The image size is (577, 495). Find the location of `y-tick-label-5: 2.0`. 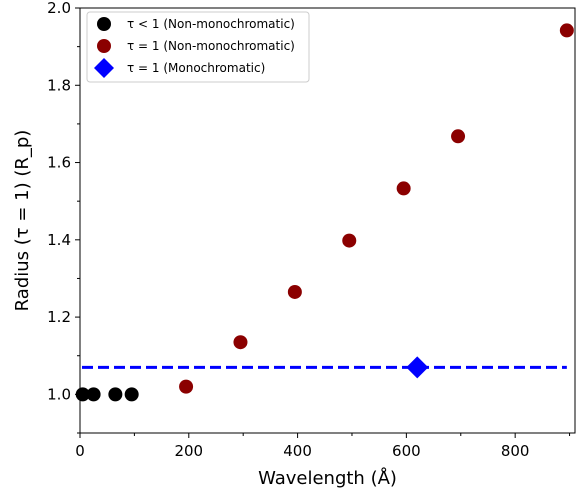

y-tick-label-5: 2.0 is located at coordinates (59, 8).